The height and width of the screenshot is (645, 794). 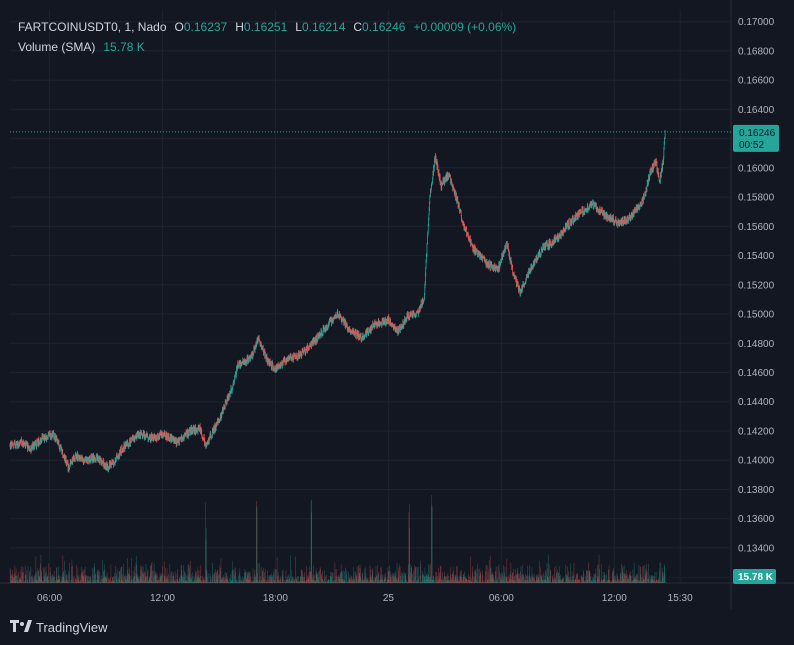 I want to click on volume-label: Volume (SMA), so click(x=57, y=47).